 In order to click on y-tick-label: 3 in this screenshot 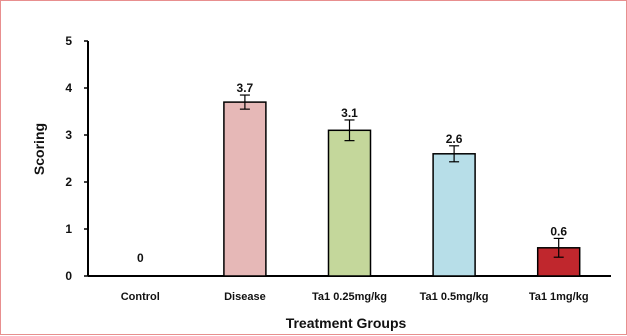, I will do `click(68, 135)`.